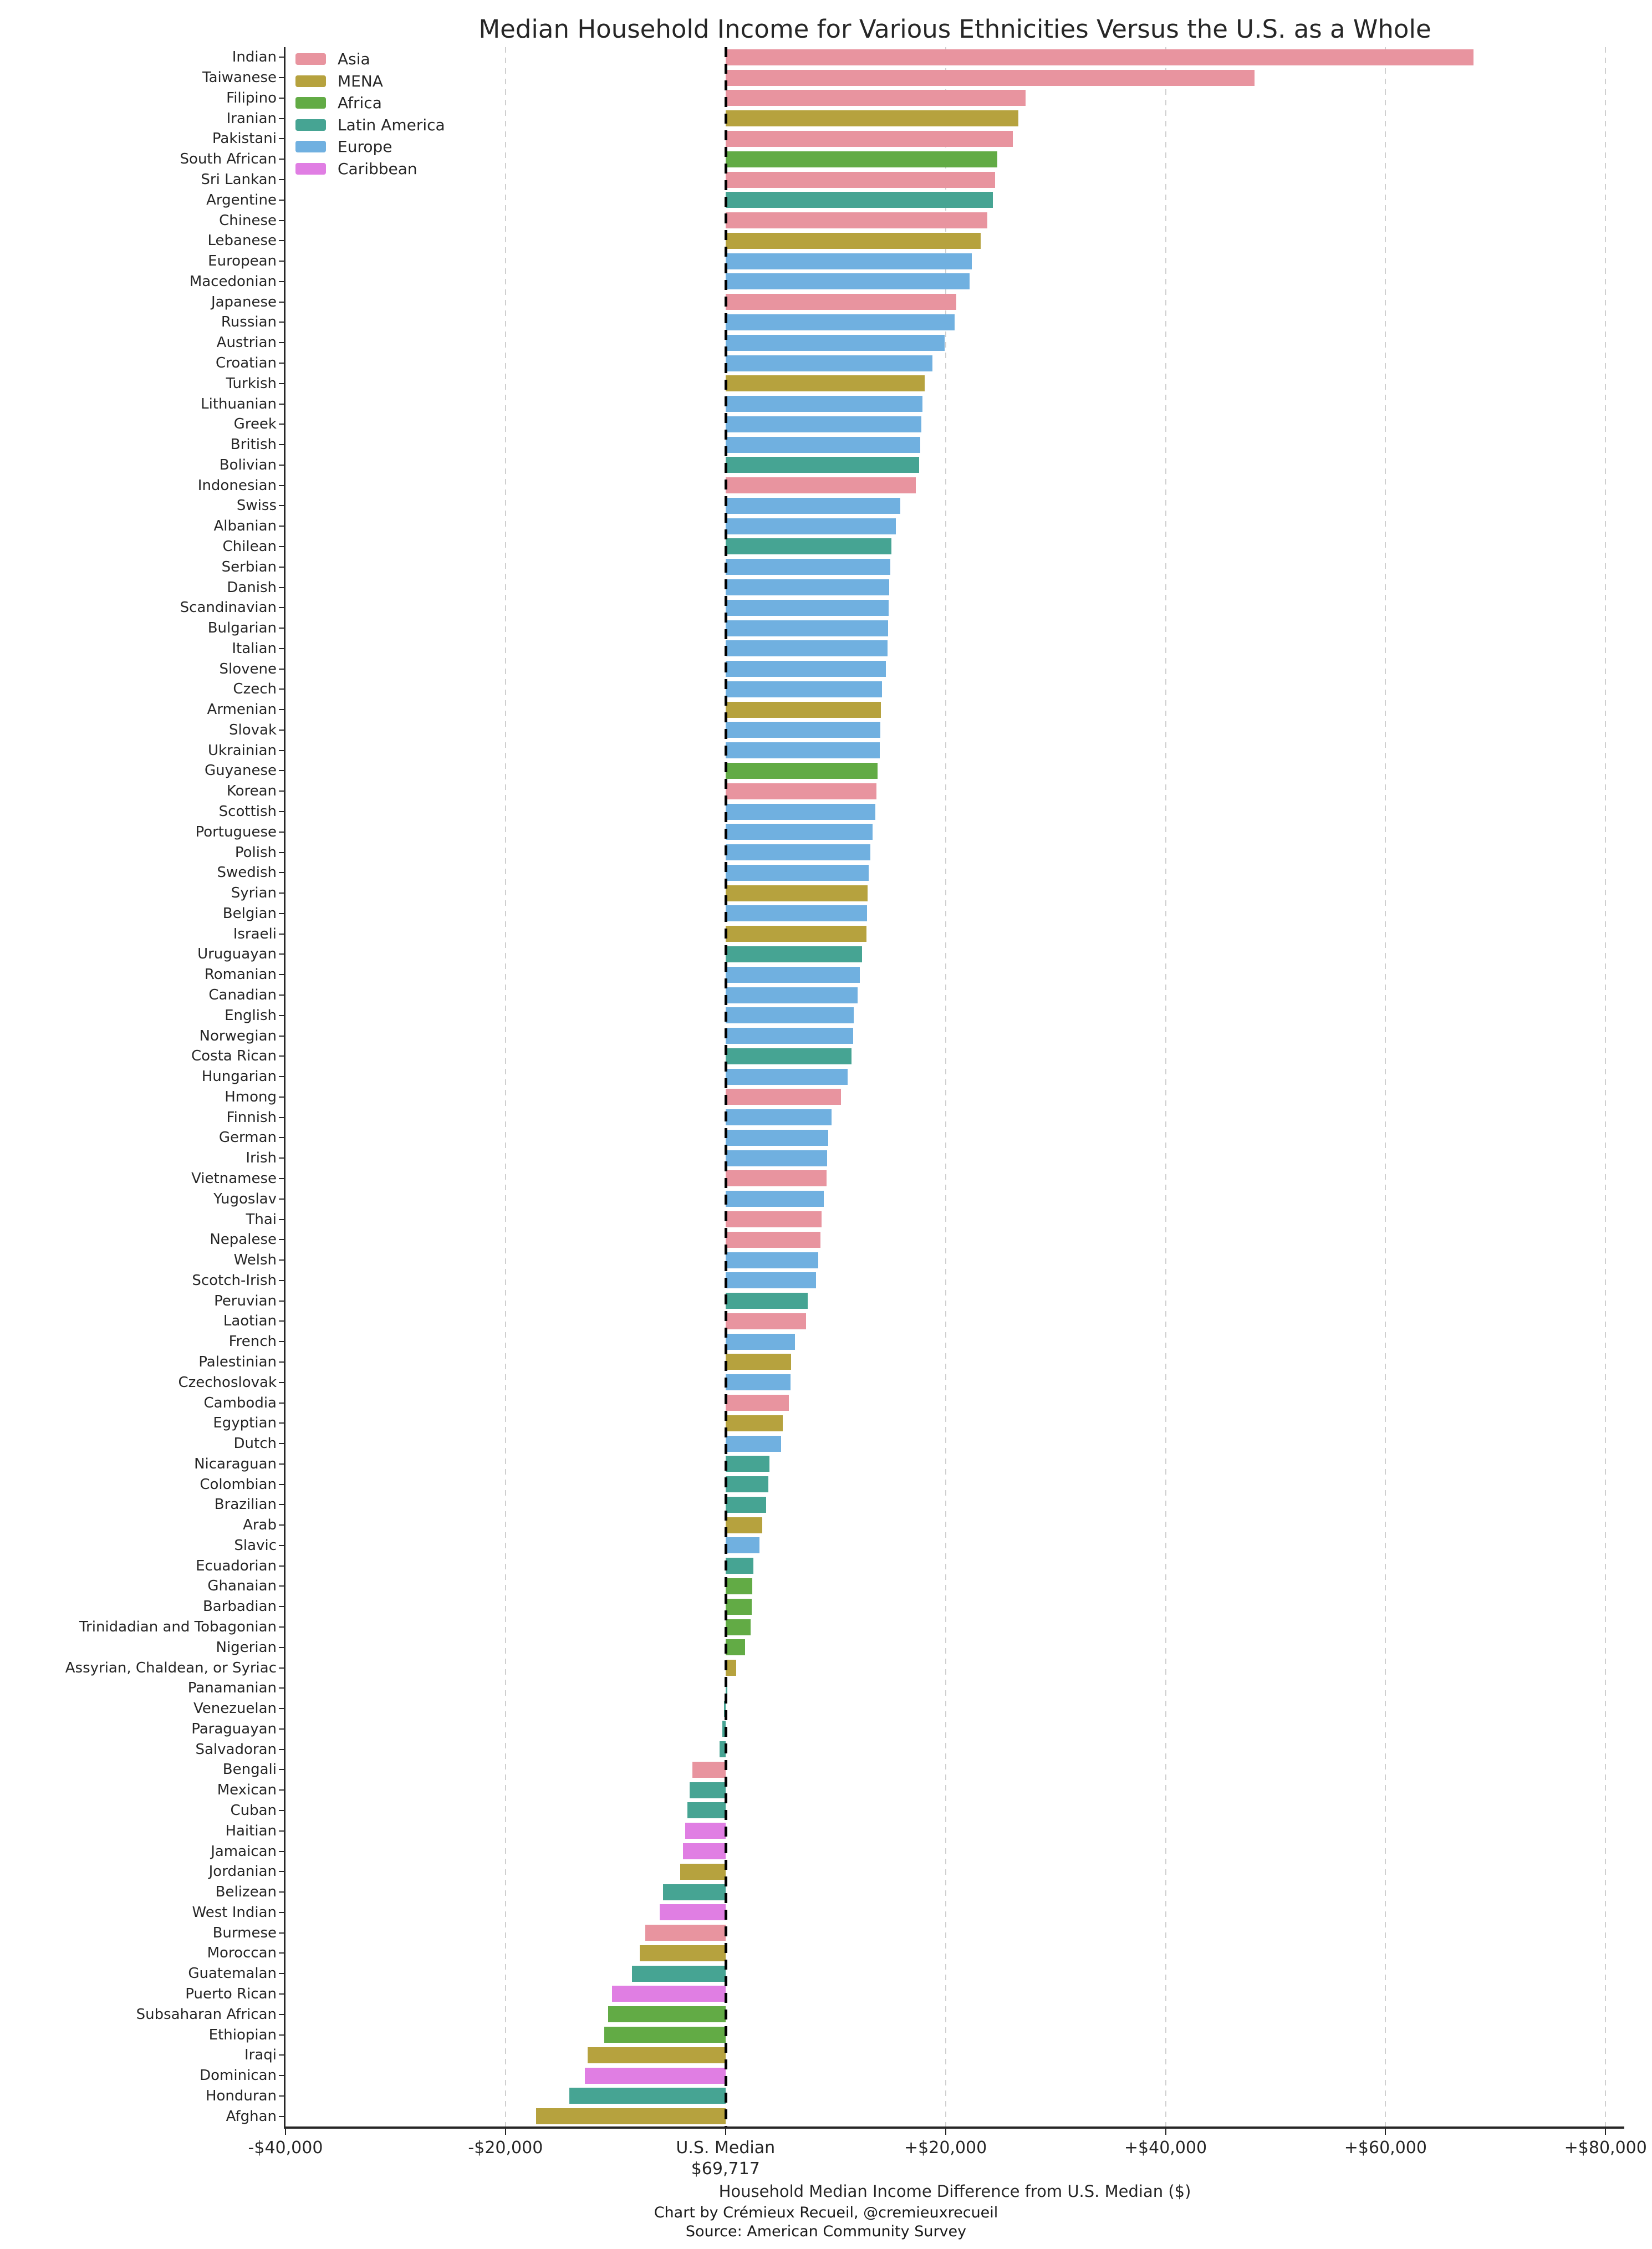  I want to click on x-tick-label: -$40,000, so click(285, 2148).